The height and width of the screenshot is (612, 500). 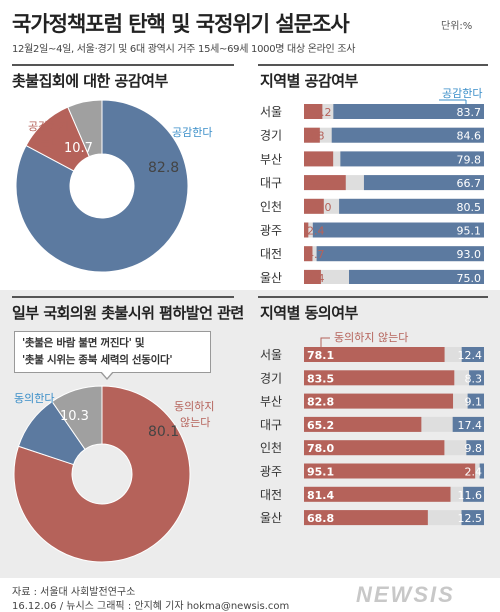 I want to click on bar-value-label: 10.2, so click(x=319, y=112).